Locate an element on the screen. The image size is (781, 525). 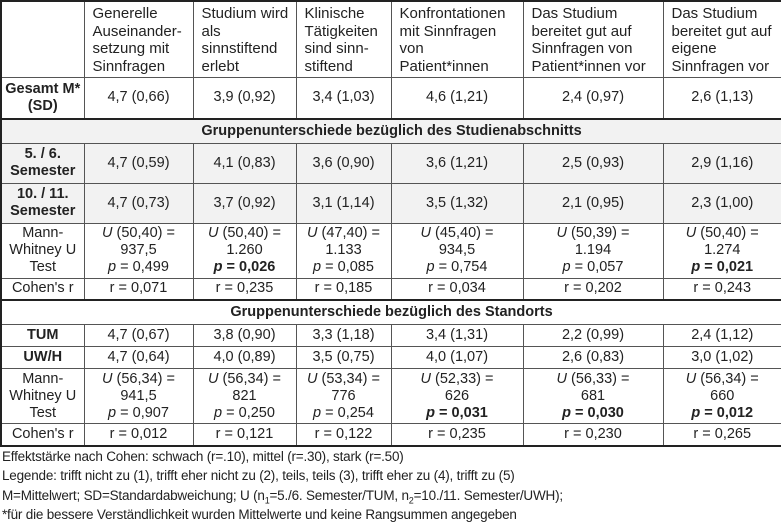
total-value: 2,4 (0,97) is located at coordinates (593, 98).